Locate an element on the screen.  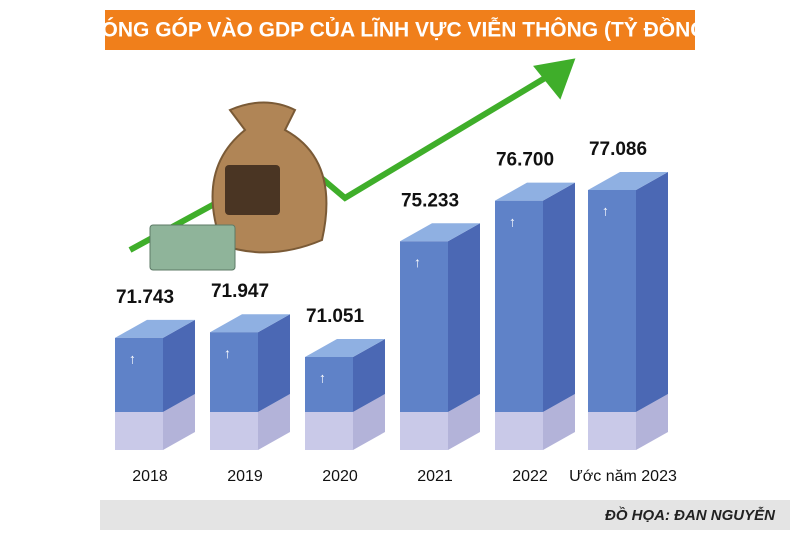
x-tick-label: 2022 is located at coordinates (530, 476).